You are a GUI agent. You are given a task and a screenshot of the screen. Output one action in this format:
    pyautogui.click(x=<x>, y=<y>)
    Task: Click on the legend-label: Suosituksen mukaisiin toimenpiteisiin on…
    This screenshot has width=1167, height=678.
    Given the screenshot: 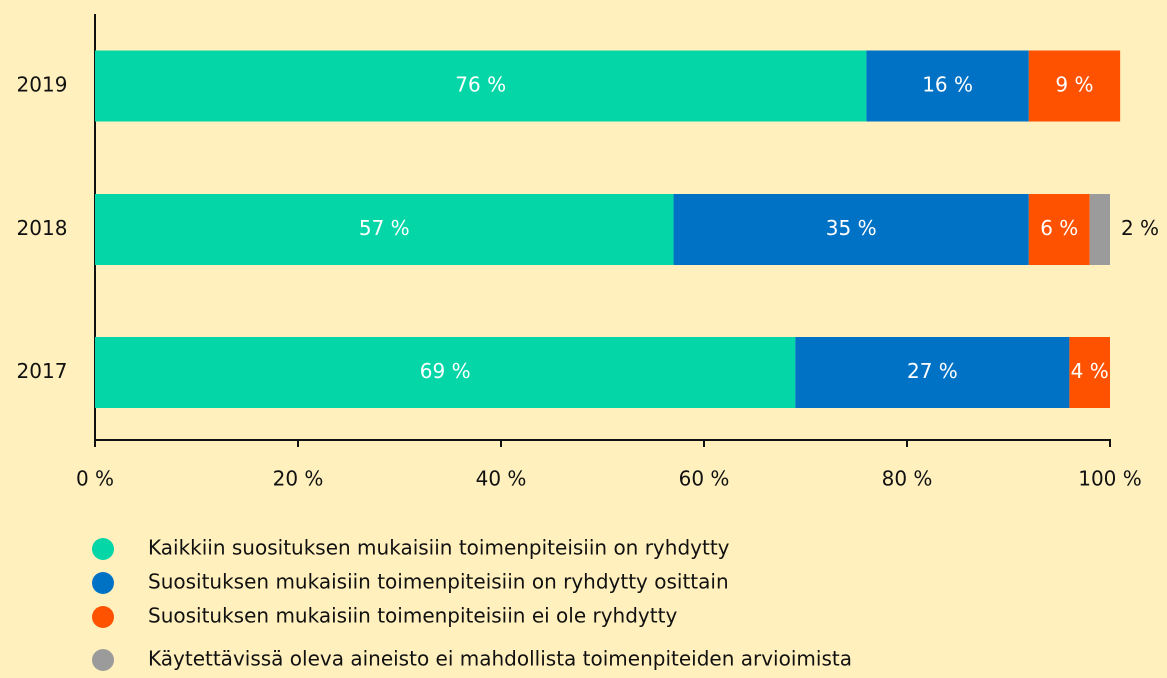 What is the action you would take?
    pyautogui.click(x=438, y=582)
    